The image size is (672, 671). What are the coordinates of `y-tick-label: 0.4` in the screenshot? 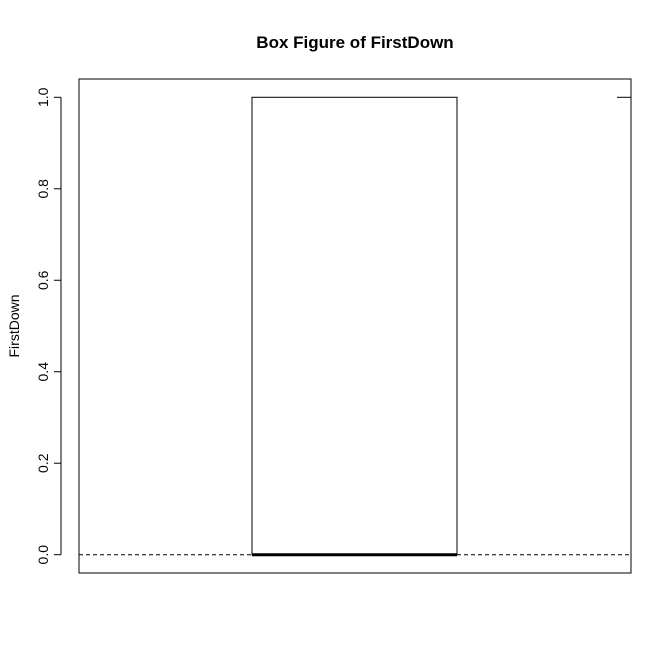 It's located at (43, 372).